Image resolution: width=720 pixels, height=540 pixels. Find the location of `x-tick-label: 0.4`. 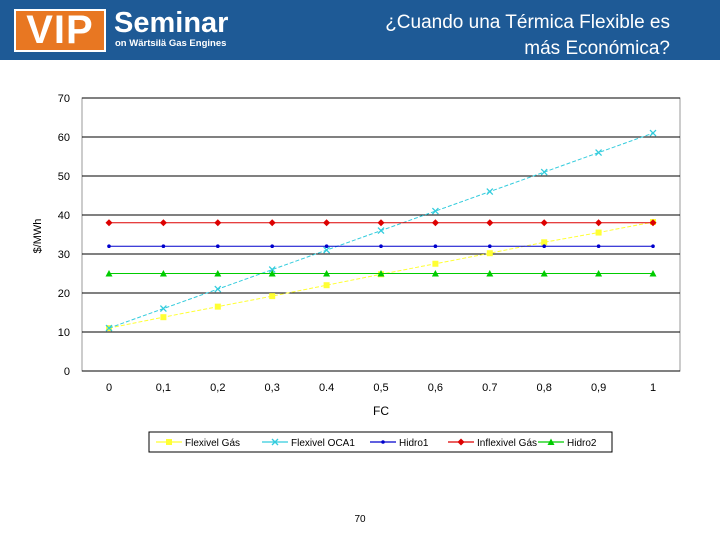

x-tick-label: 0.4 is located at coordinates (326, 388).